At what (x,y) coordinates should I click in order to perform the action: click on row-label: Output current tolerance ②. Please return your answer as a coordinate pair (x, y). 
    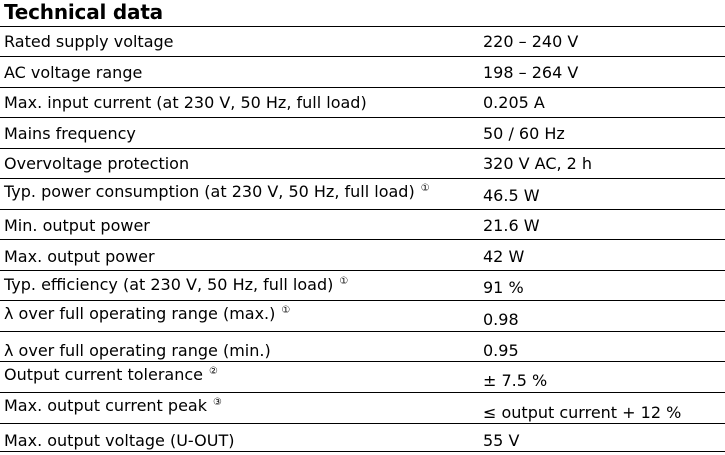
    Looking at the image, I should click on (111, 374).